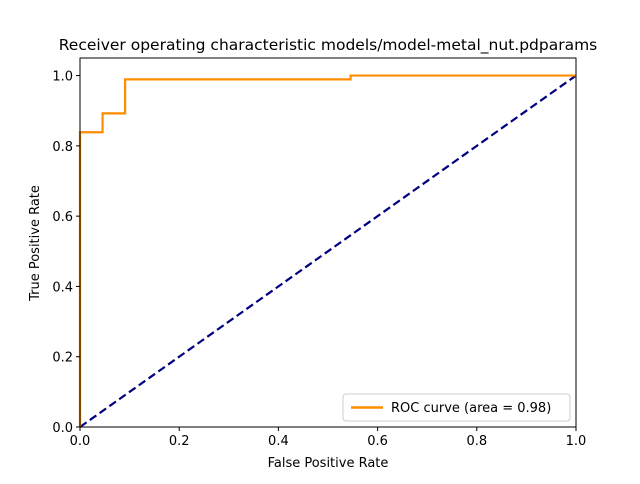  I want to click on x-tick-label: 0.8, so click(476, 441).